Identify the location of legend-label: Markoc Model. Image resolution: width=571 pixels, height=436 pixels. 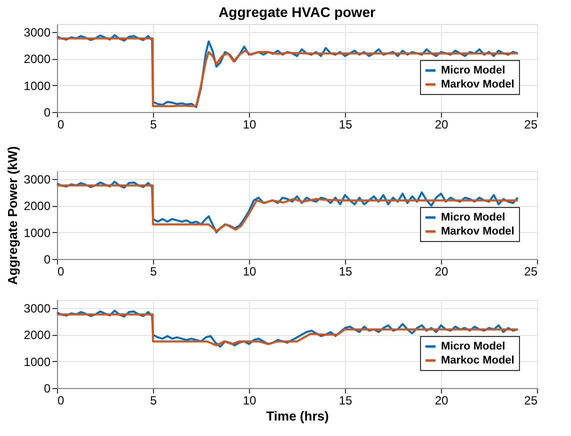
(477, 360).